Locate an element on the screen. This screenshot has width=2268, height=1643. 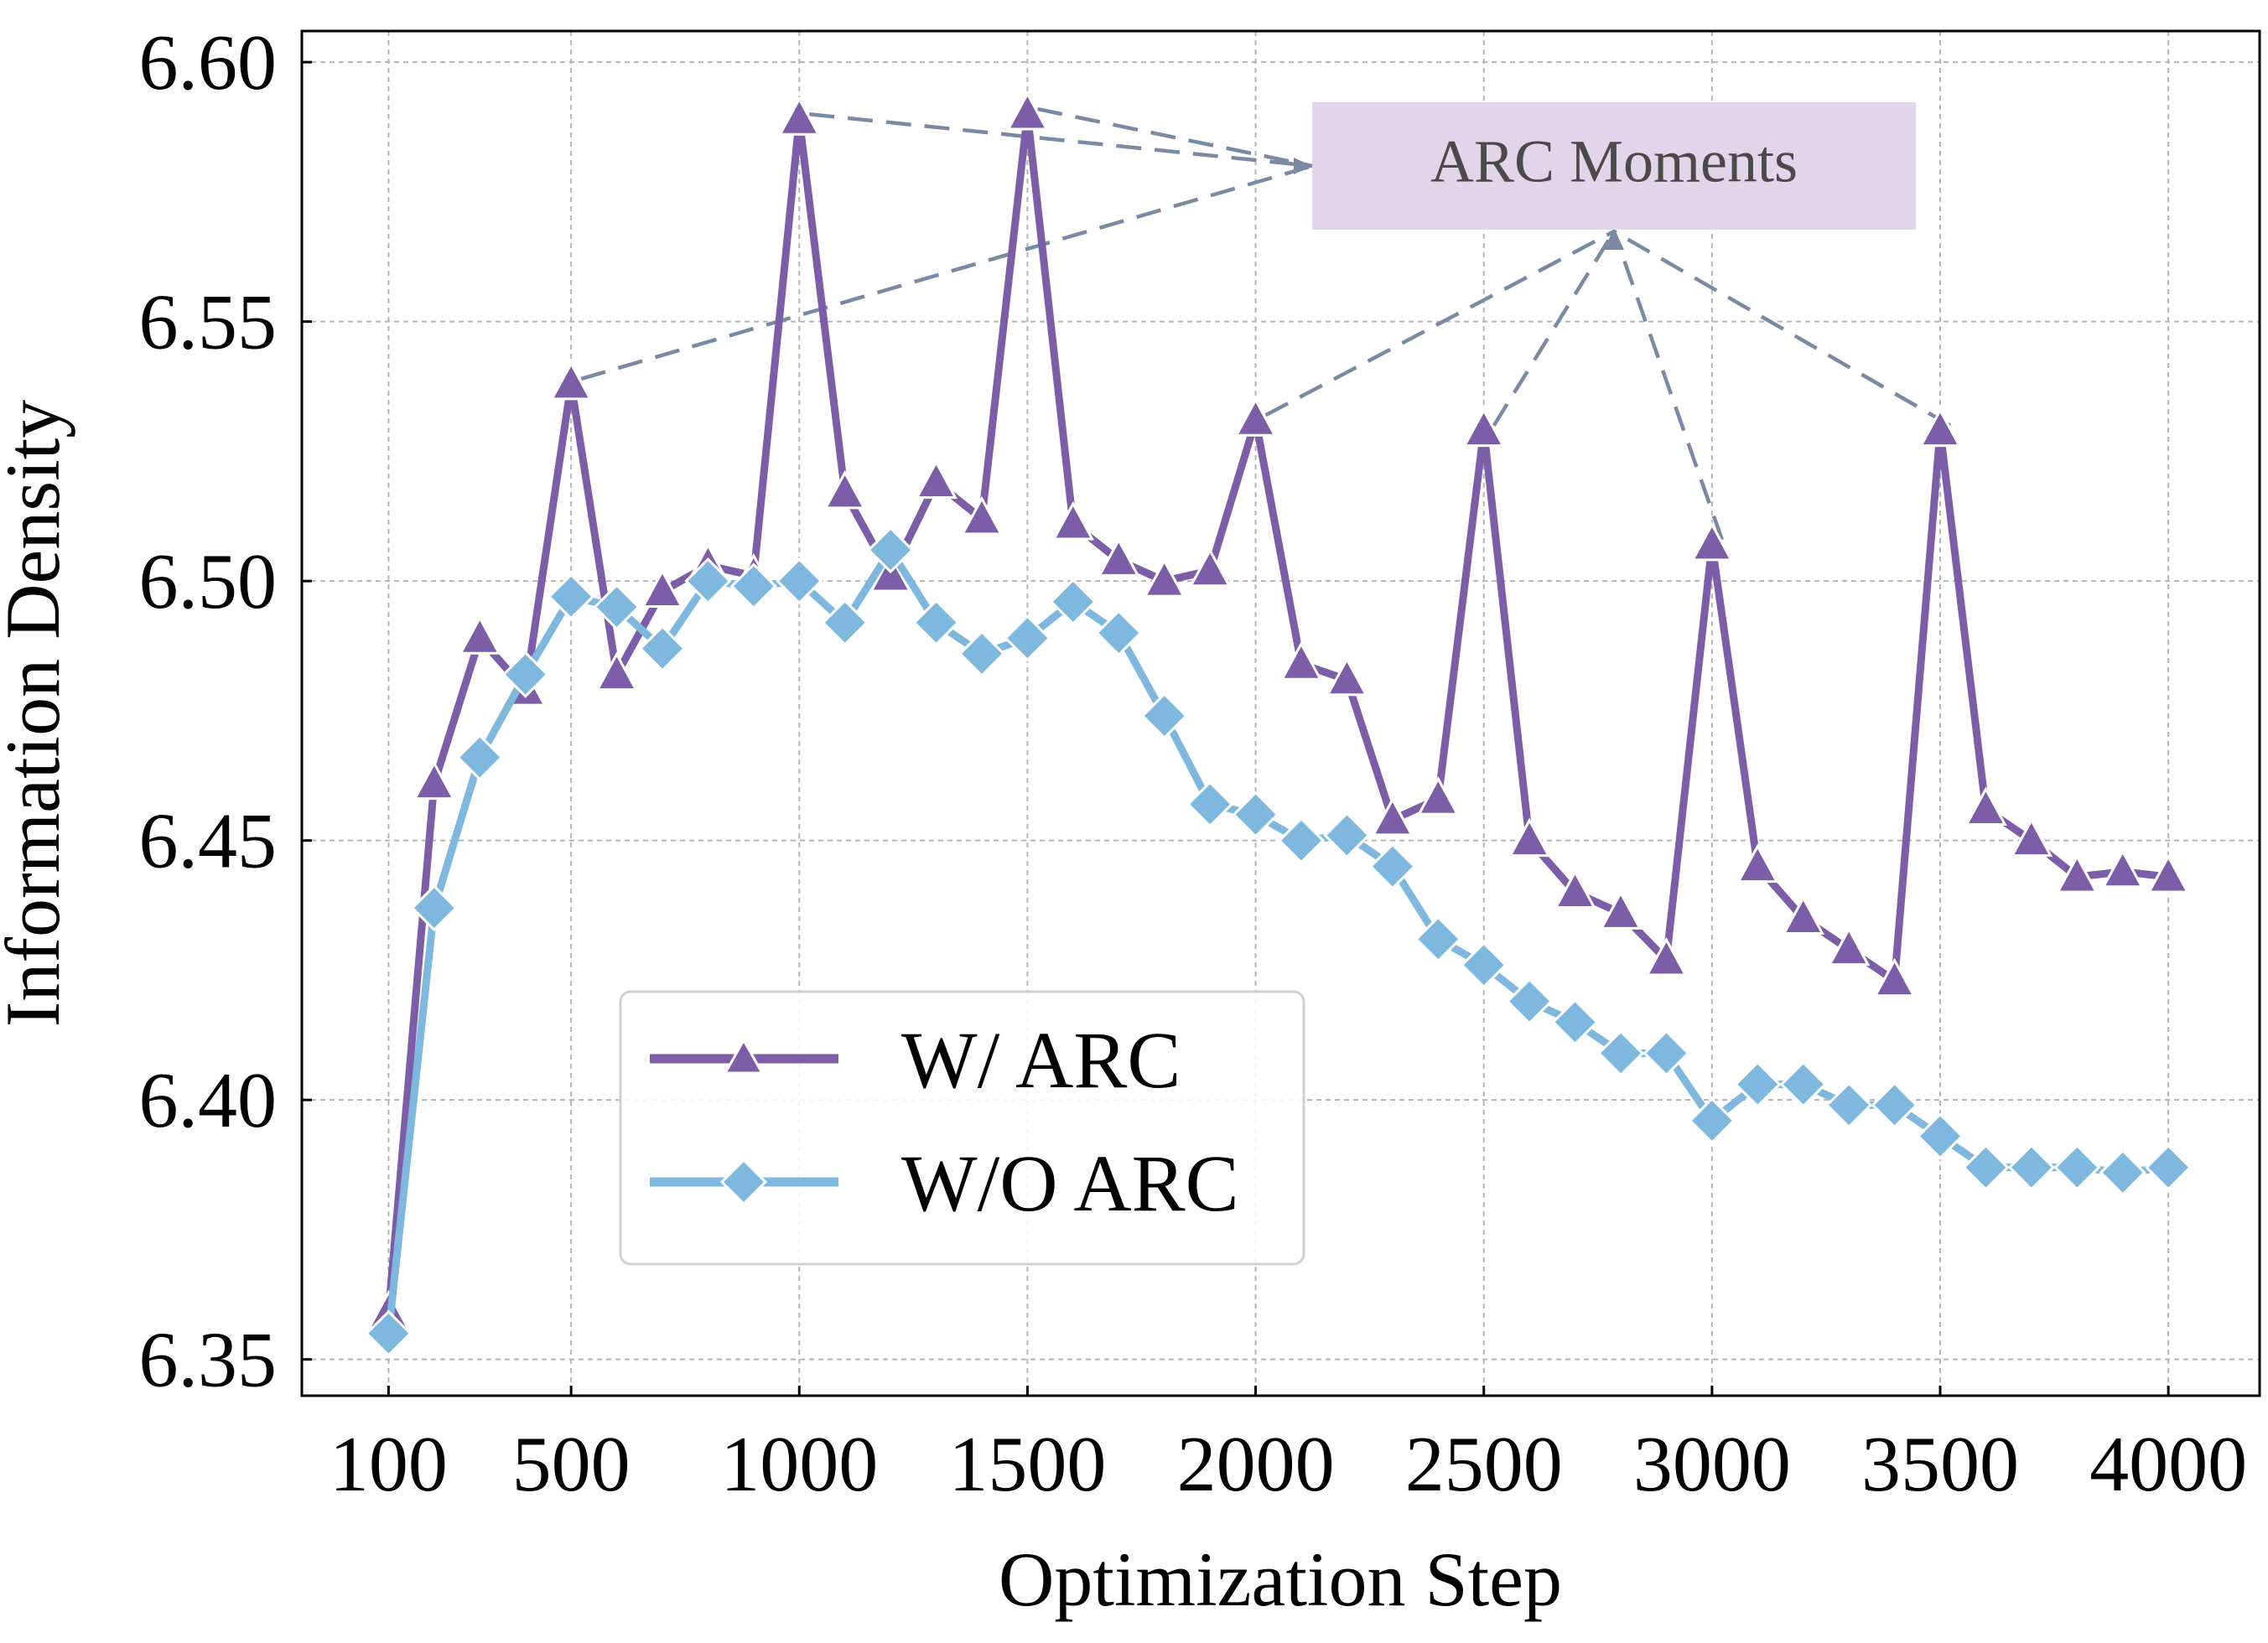
x-tick-label: 500 is located at coordinates (571, 1464).